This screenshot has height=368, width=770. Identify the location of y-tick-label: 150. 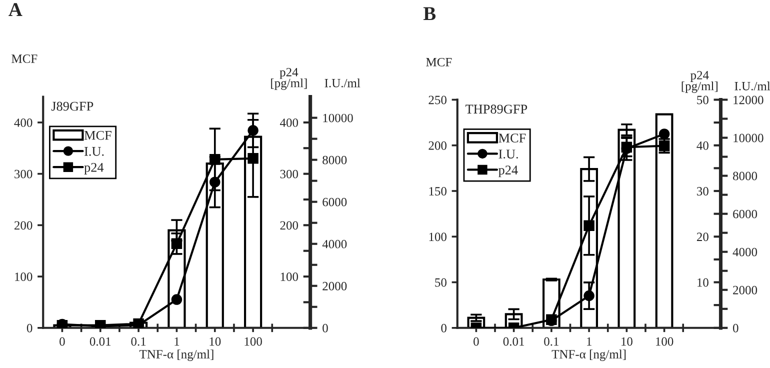
(437, 191).